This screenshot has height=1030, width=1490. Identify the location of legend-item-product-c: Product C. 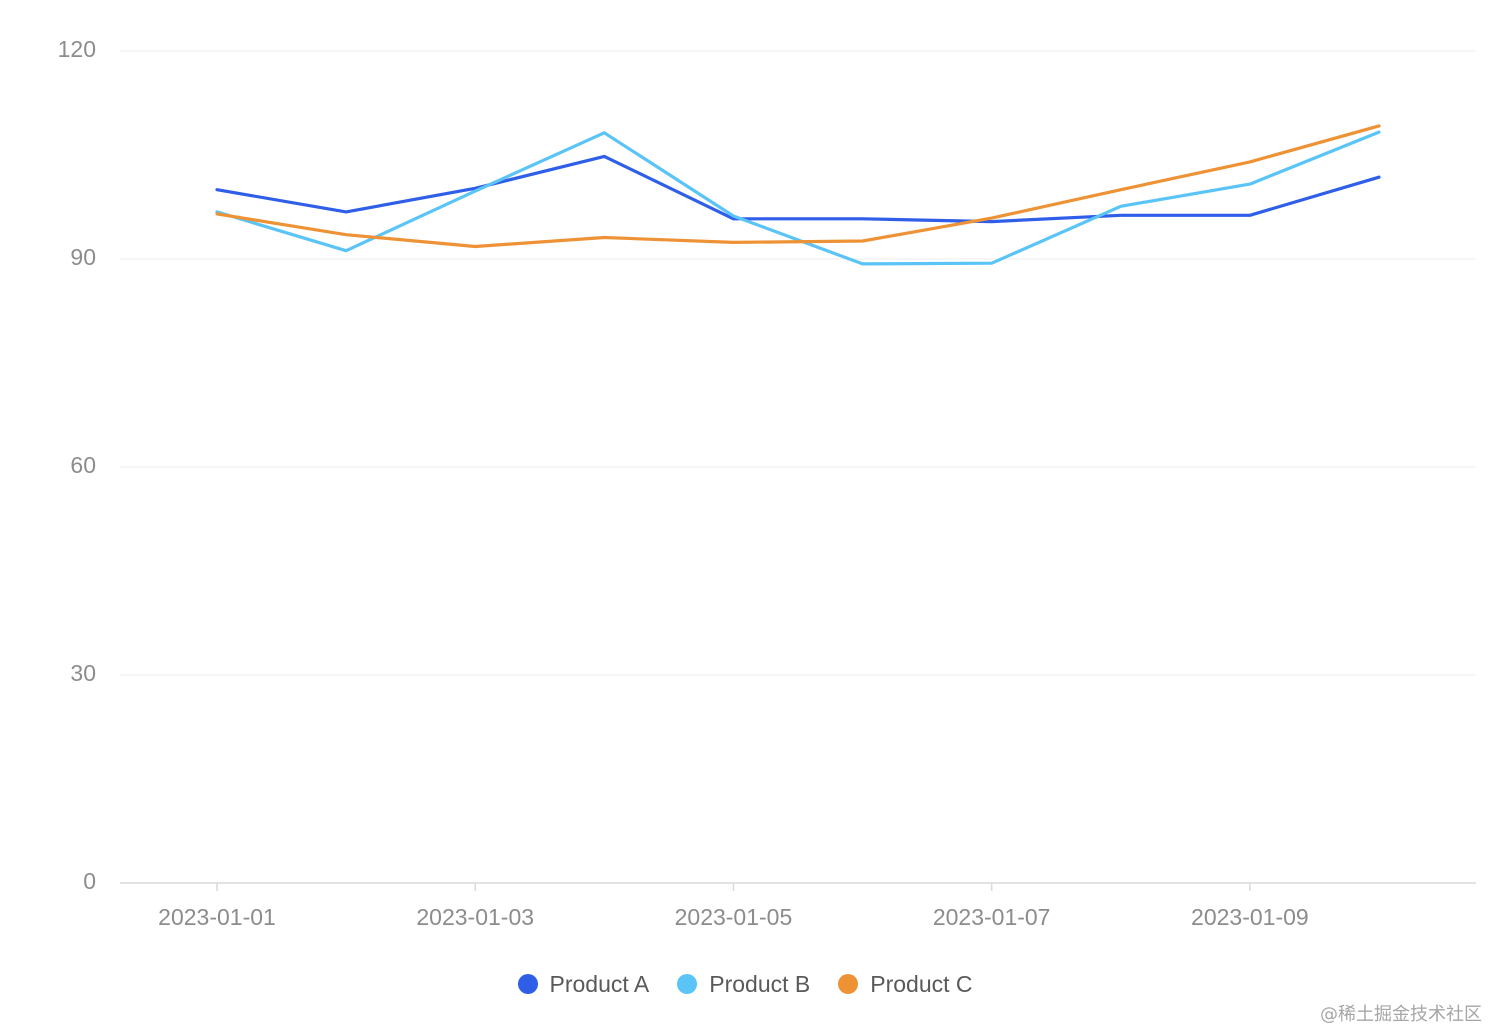
(905, 984).